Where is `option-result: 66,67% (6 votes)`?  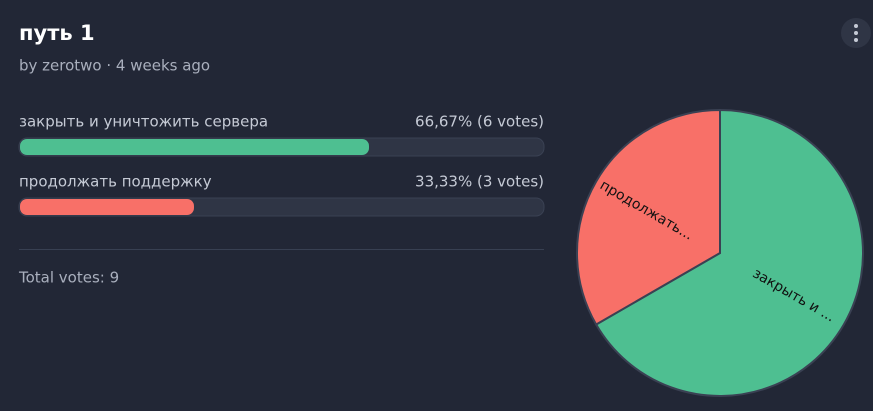 option-result: 66,67% (6 votes) is located at coordinates (479, 122).